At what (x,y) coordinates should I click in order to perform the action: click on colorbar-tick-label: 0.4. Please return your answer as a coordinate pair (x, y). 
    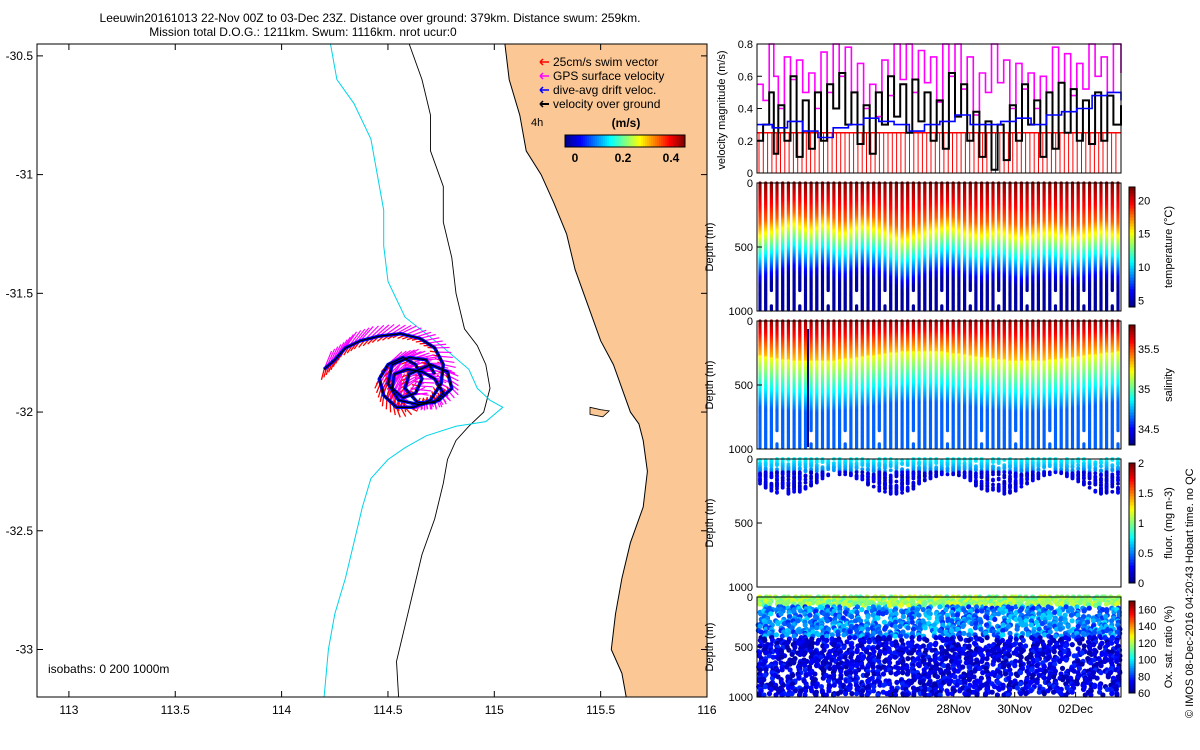
    Looking at the image, I should click on (671, 158).